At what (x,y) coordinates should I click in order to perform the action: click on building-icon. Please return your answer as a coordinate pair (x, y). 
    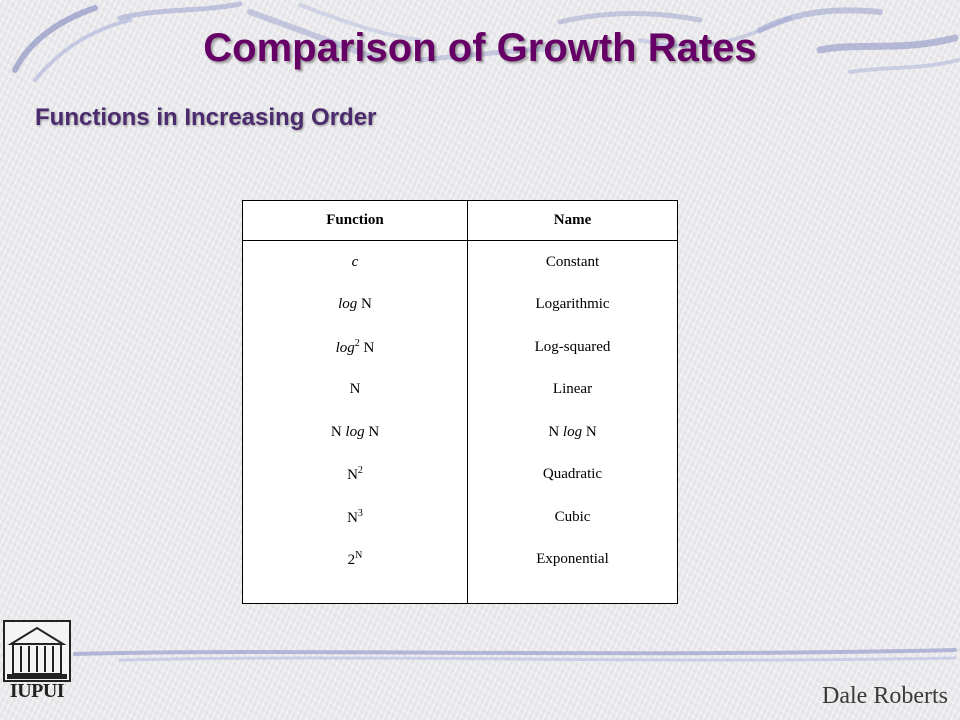
    Looking at the image, I should click on (37, 651).